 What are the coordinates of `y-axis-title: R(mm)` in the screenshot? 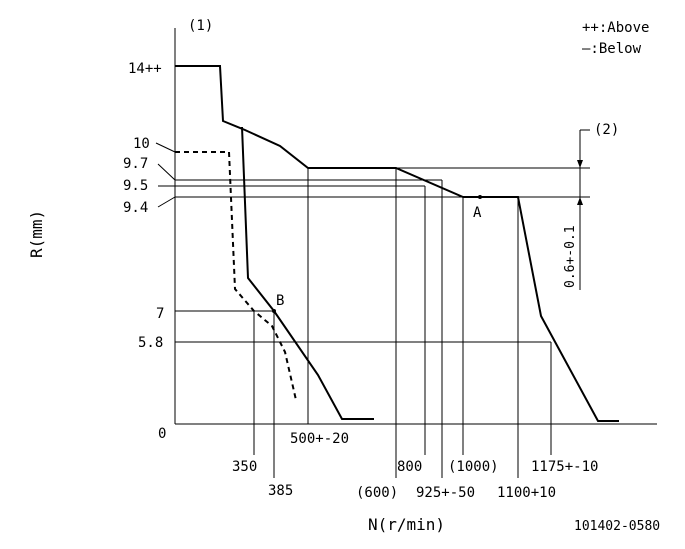 It's located at (36, 234).